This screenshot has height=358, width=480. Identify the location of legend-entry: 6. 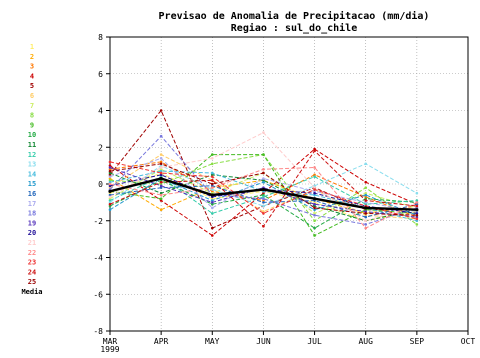
(32, 96).